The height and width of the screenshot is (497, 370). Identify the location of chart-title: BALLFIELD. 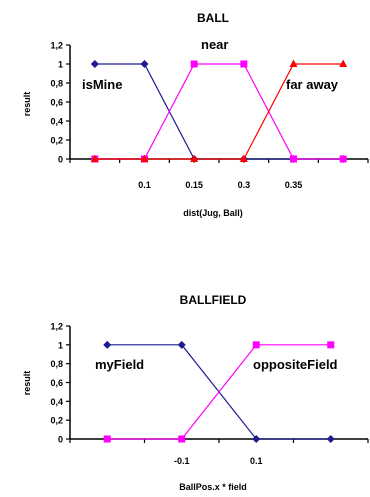
(213, 300).